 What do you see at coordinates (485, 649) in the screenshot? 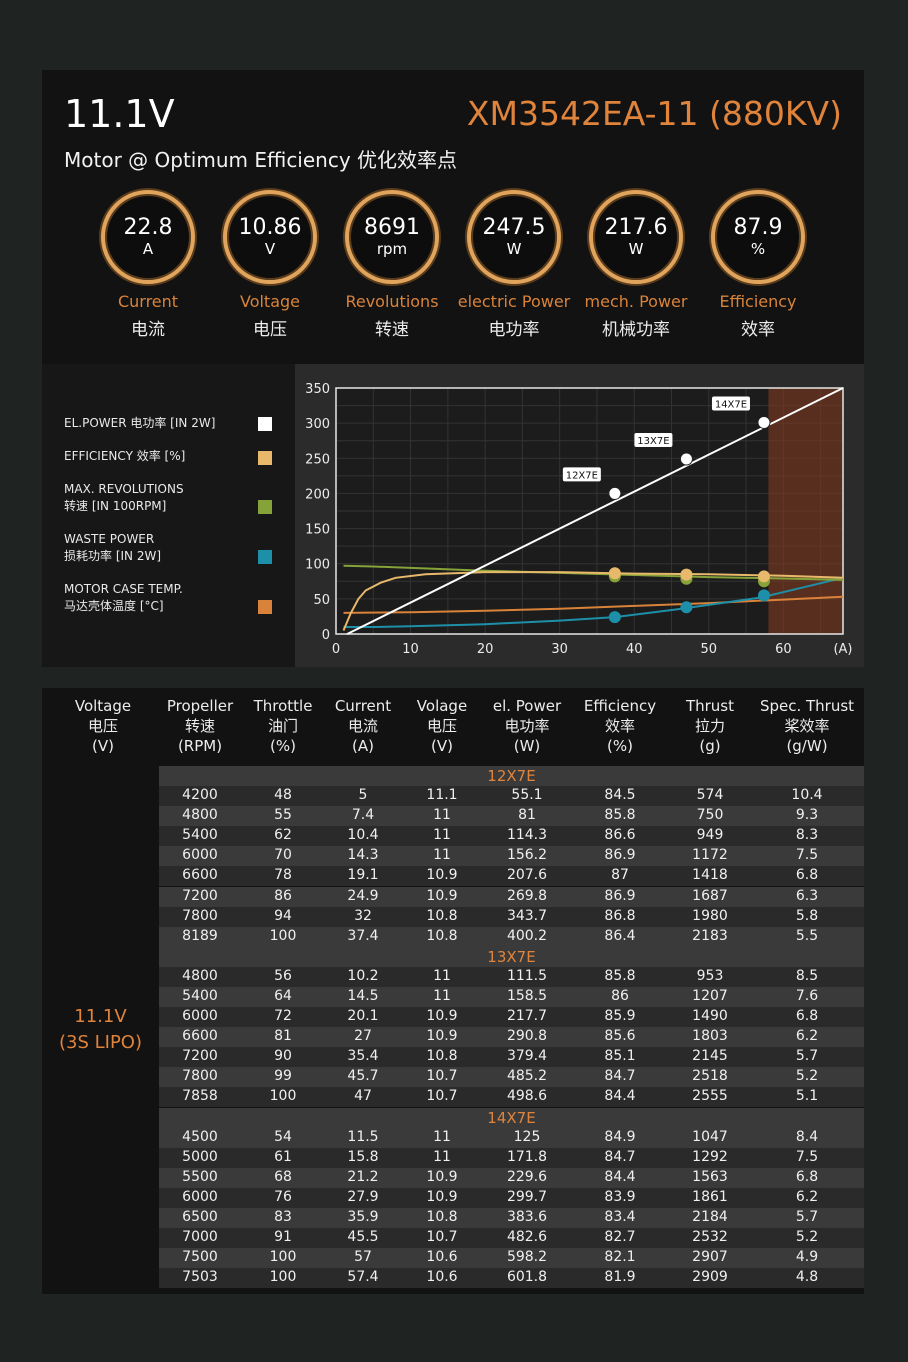
I see `x-tick-label: 20` at bounding box center [485, 649].